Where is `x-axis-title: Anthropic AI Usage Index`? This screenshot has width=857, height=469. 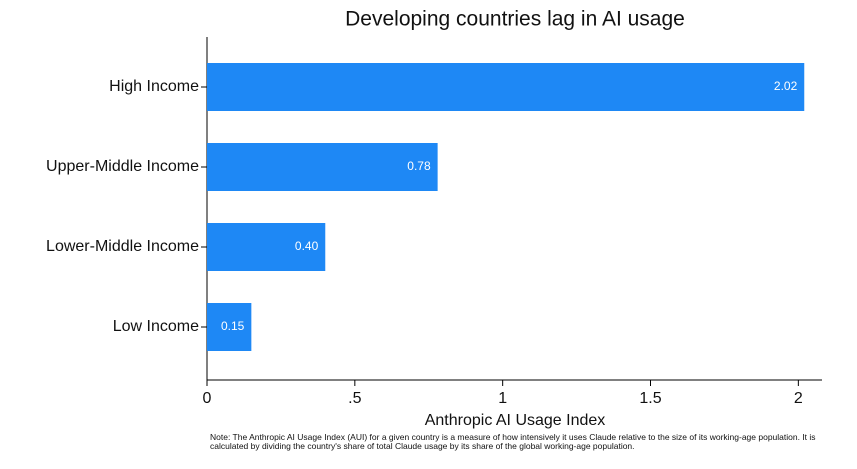
x-axis-title: Anthropic AI Usage Index is located at coordinates (515, 420).